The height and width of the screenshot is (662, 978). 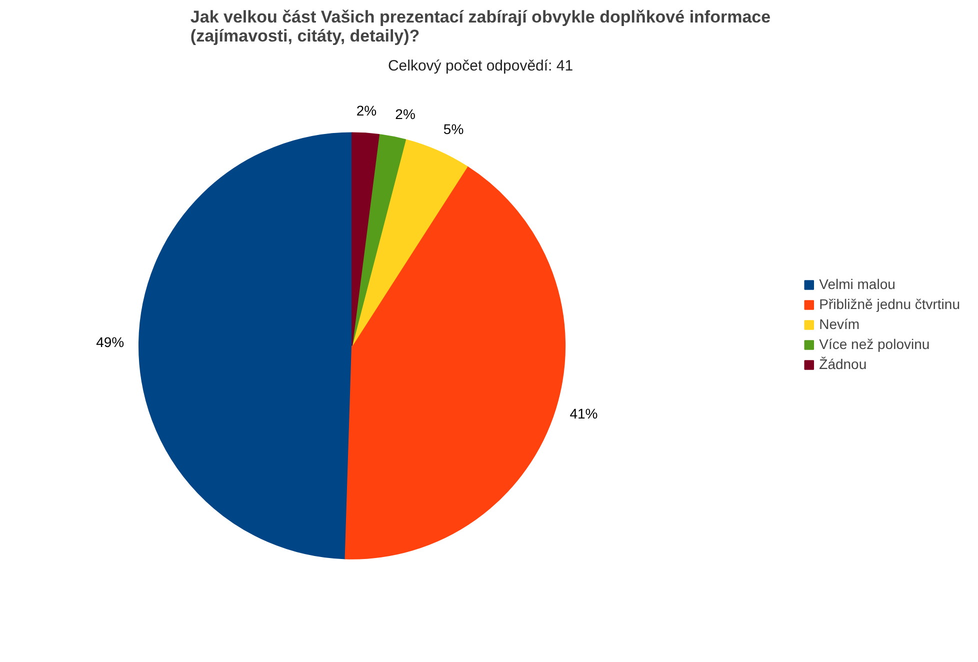 I want to click on legend-label: Přibližně jednu čtvrtinu, so click(x=889, y=304).